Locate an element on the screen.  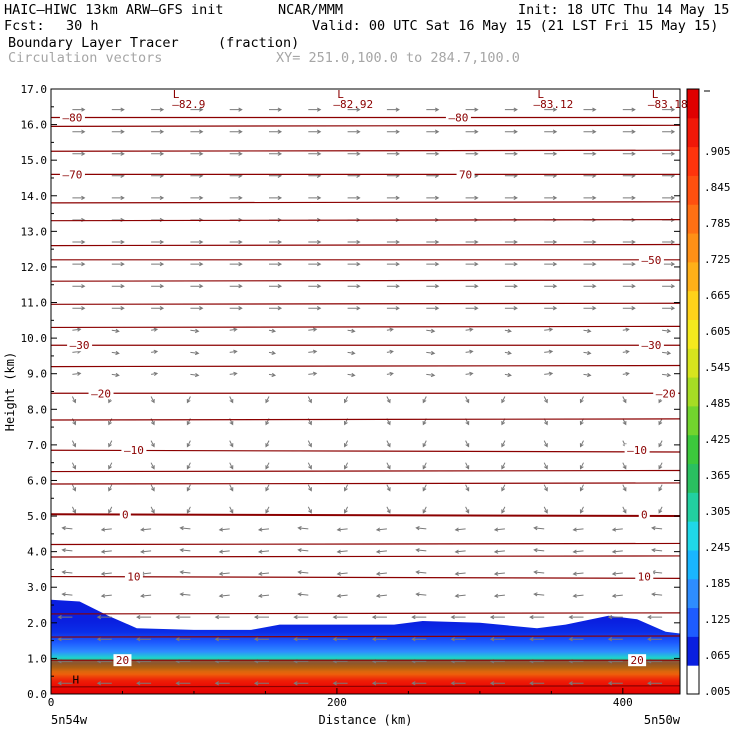
contour-line is located at coordinates (365, 577).